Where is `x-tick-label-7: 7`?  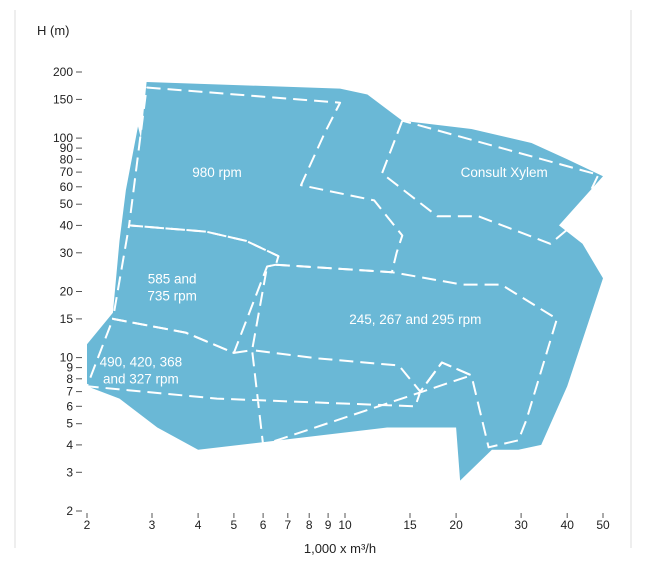
x-tick-label-7: 7 is located at coordinates (287, 525).